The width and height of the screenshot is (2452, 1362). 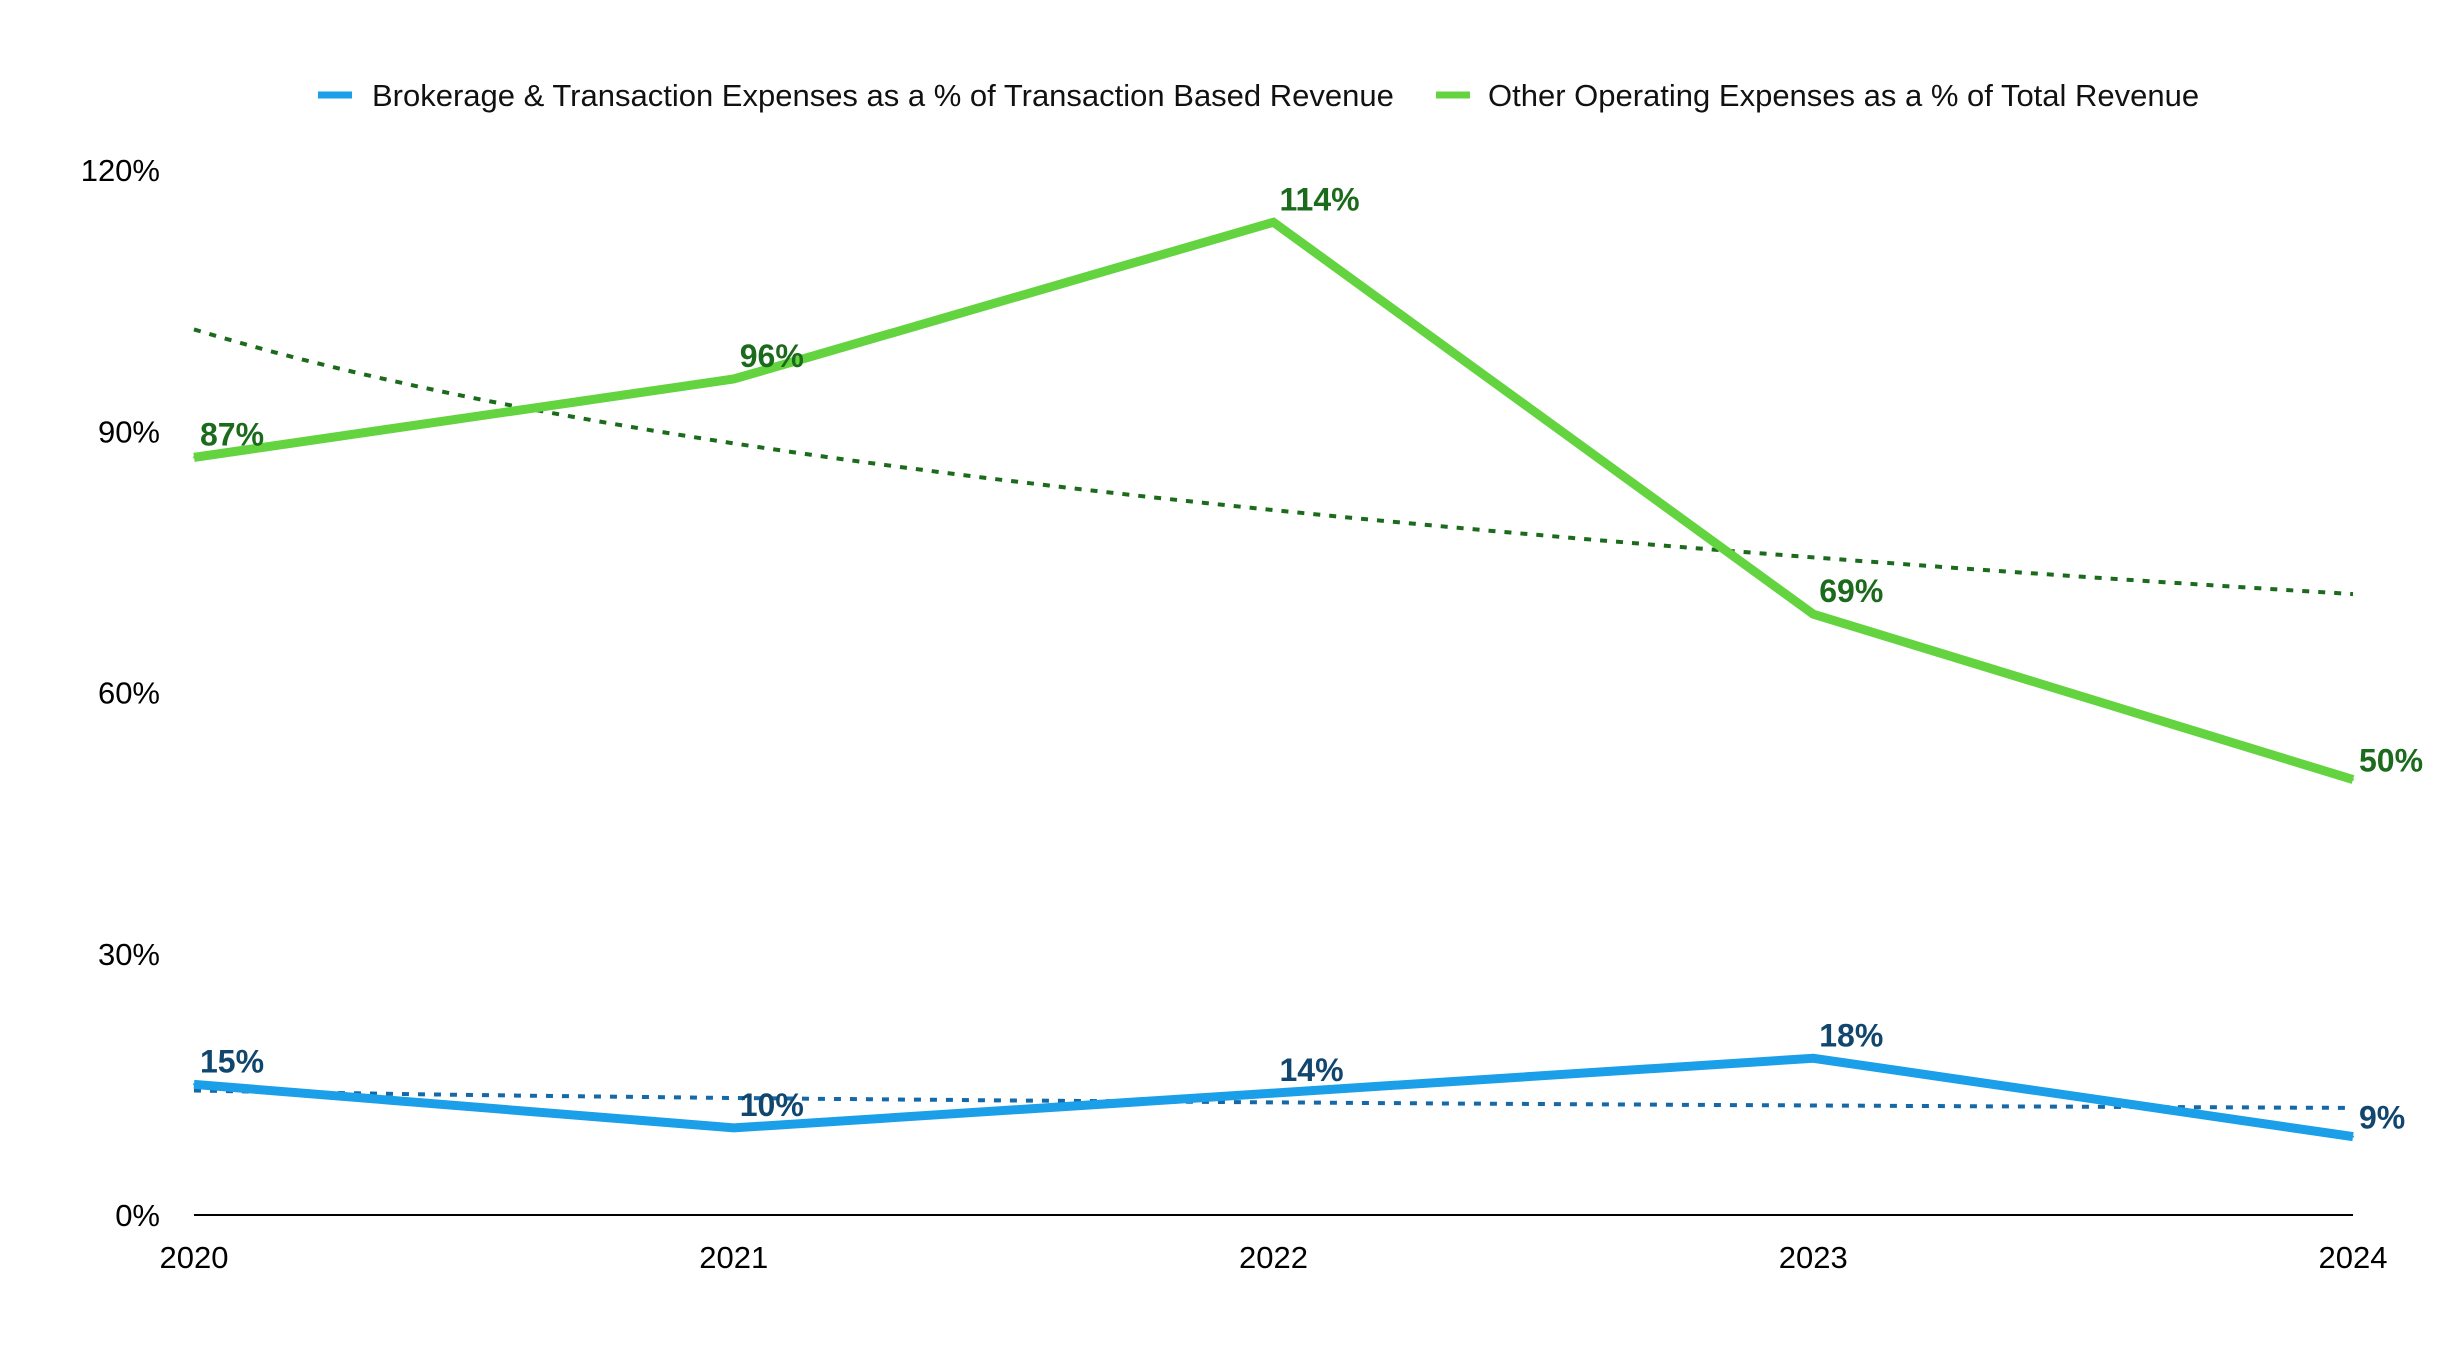 I want to click on data-label: 69%, so click(x=1851, y=591).